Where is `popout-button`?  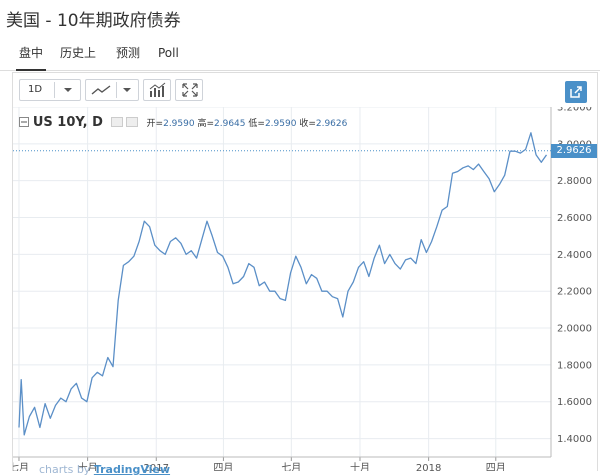
popout-button is located at coordinates (576, 92).